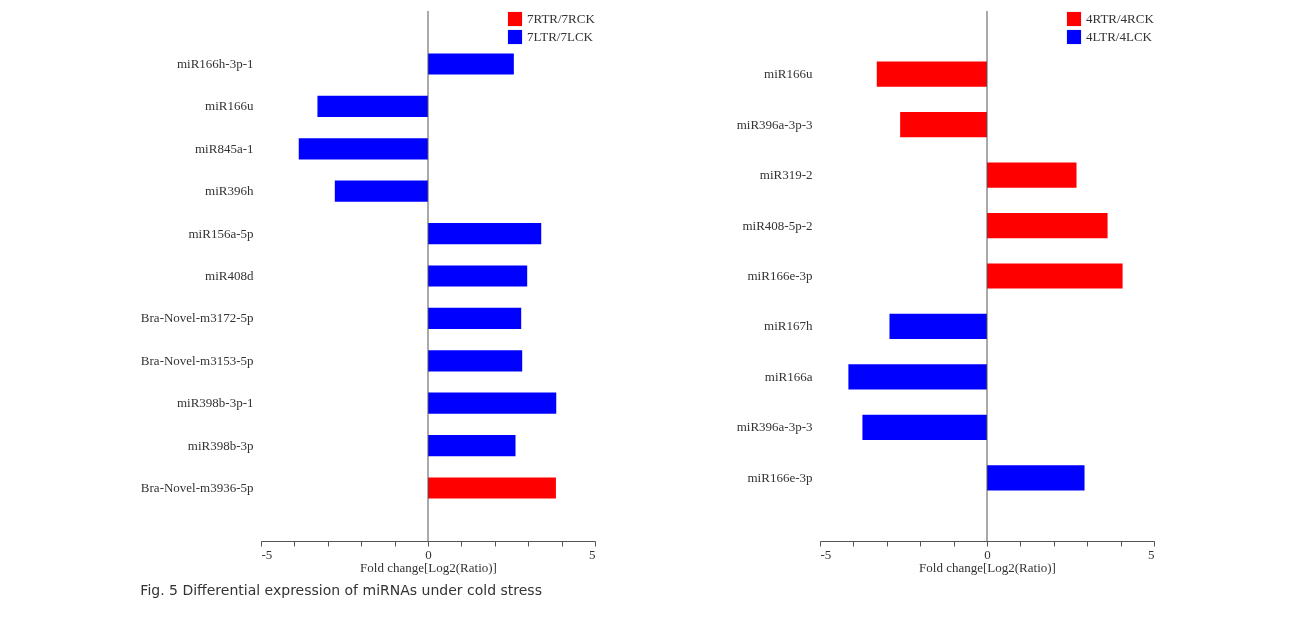 This screenshot has height=626, width=1290. Describe the element at coordinates (777, 225) in the screenshot. I see `y-tick-label: miR408-5p-2` at that location.